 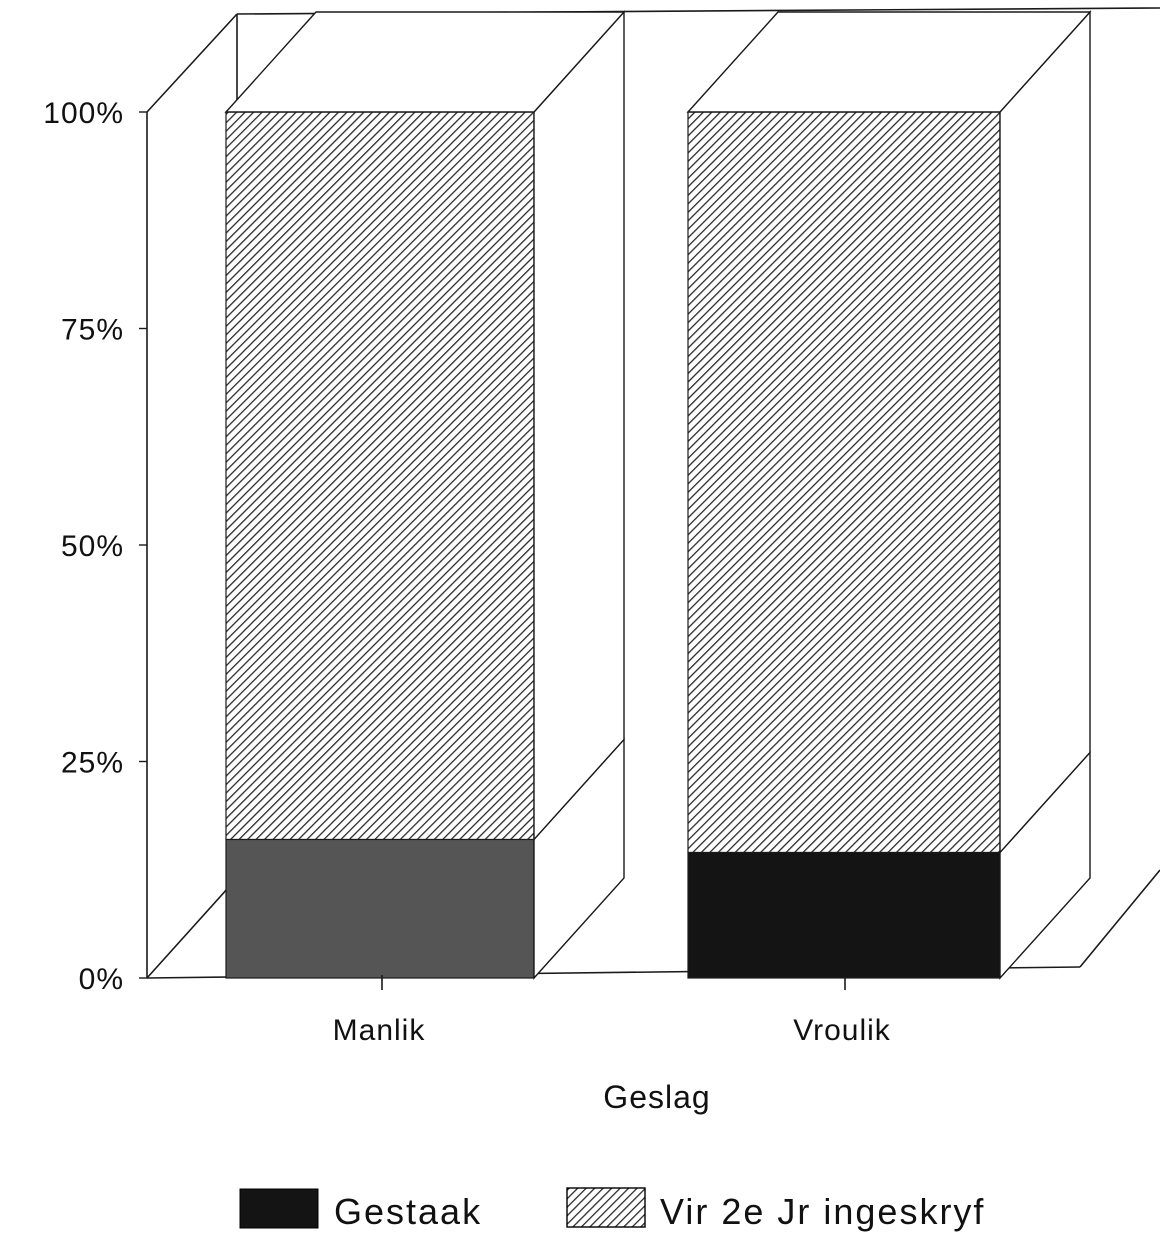 I want to click on legend: Gestaak Vir 2e Jr ingeskryf, so click(x=612, y=1209).